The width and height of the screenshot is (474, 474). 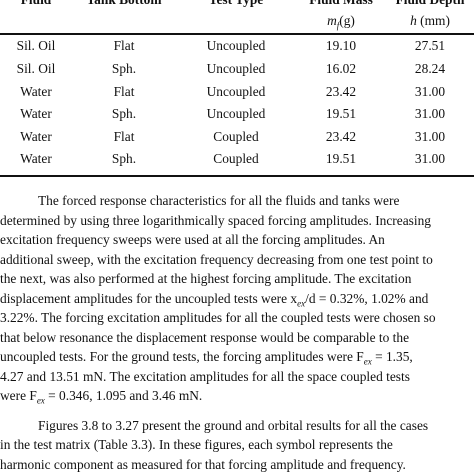 I want to click on header-fluid-depth: Fluid Depth, so click(x=430, y=4).